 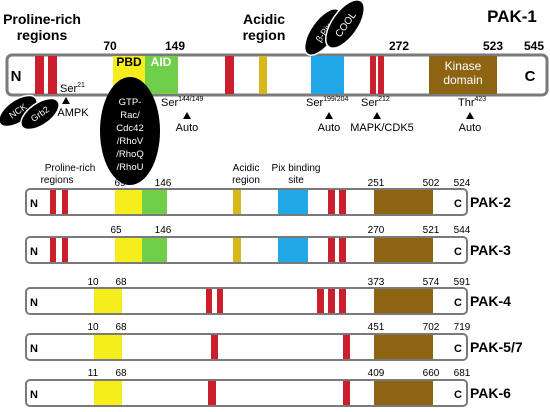 I want to click on site-thr423: Thr423 Auto, so click(x=472, y=115).